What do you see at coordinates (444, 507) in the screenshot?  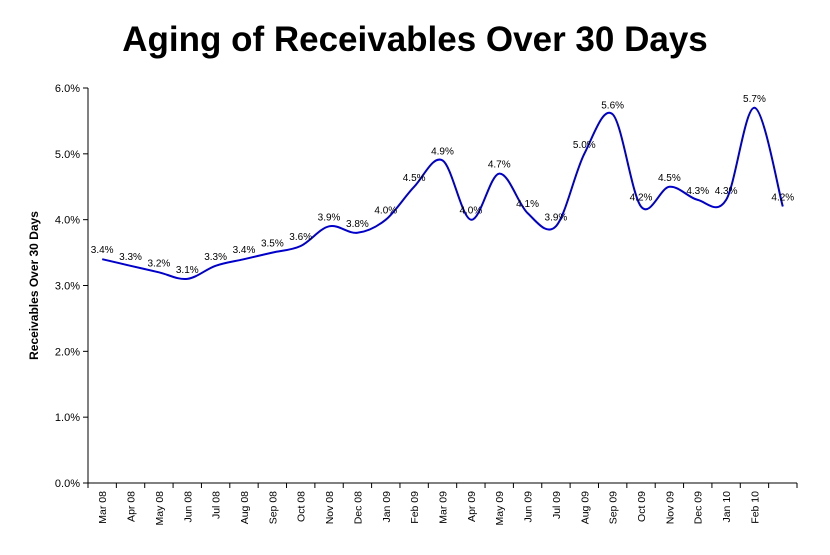 I see `x-tick-label: Mar 09` at bounding box center [444, 507].